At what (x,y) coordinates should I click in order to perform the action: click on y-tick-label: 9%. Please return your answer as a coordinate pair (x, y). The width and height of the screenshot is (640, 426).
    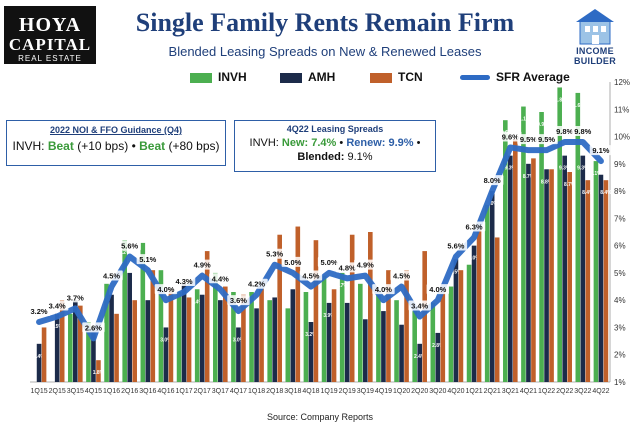
    Looking at the image, I should click on (620, 164).